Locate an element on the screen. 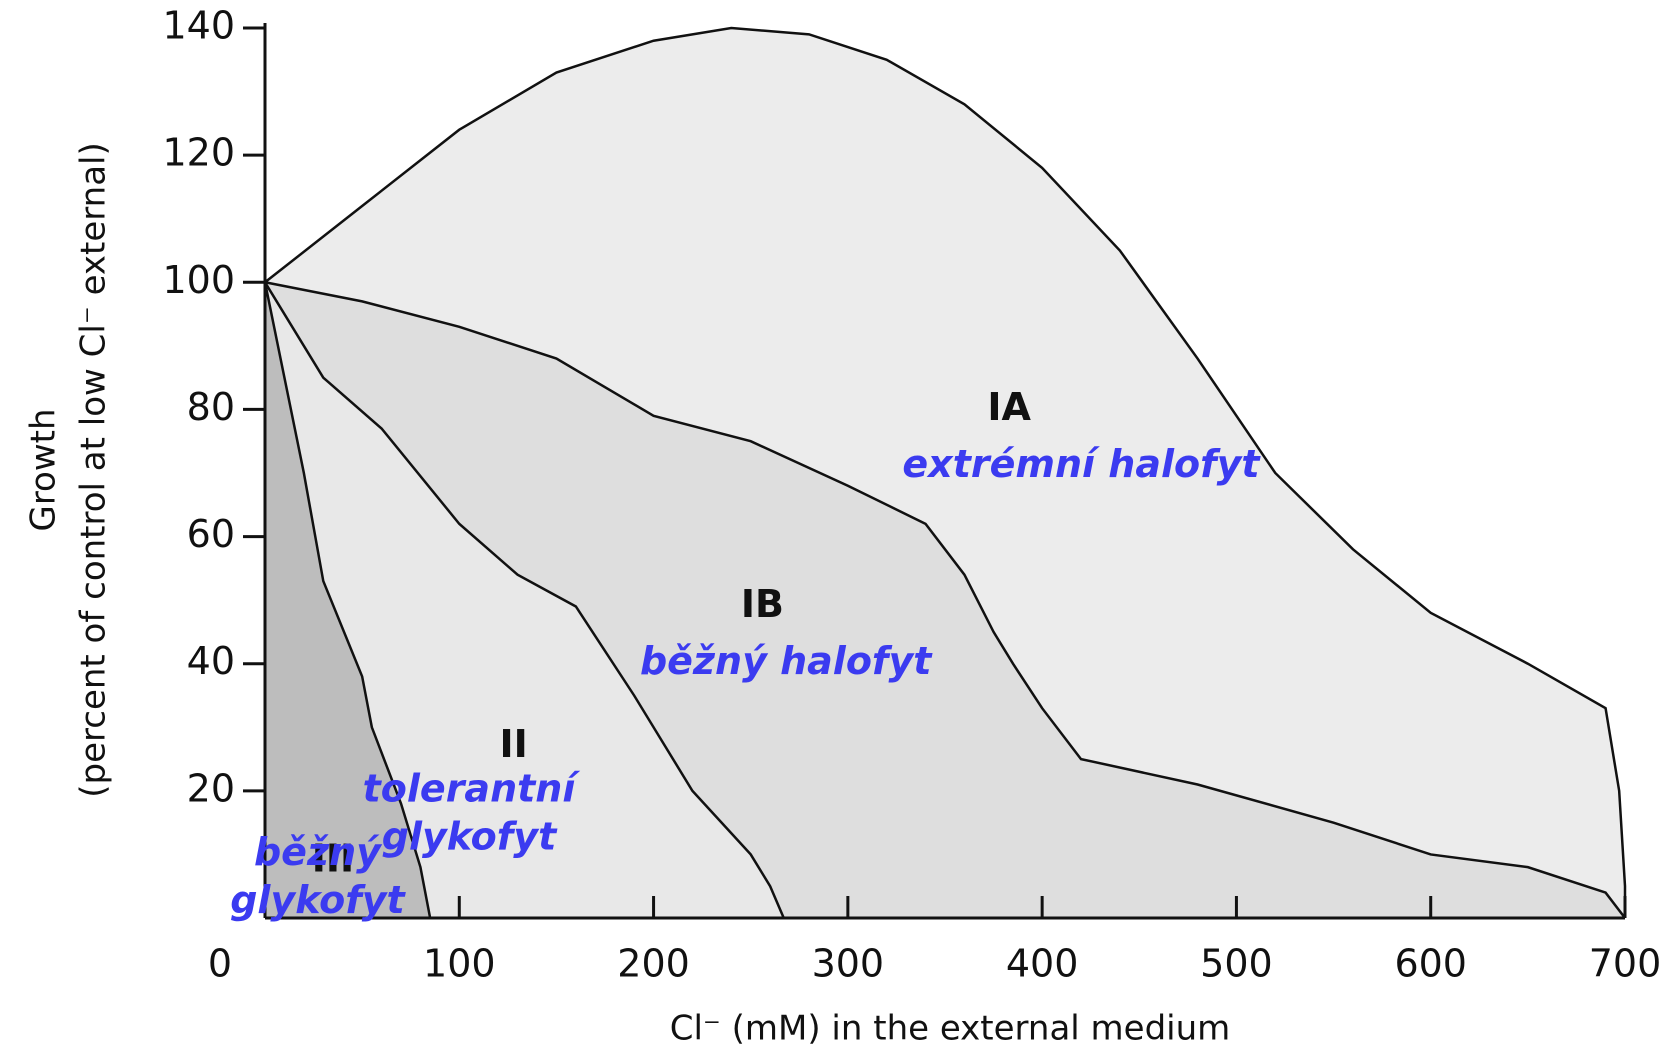 The image size is (1667, 1059). x-tick-label: 400 is located at coordinates (1042, 964).